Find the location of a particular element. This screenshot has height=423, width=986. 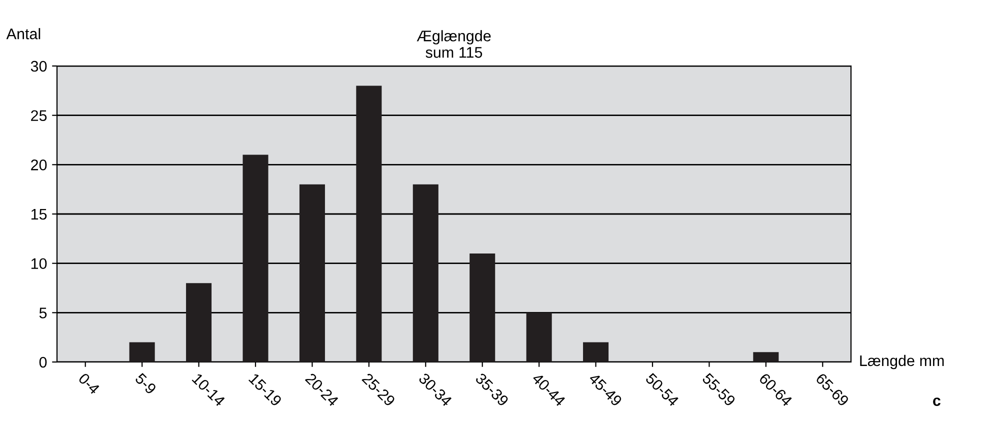

y-tick-label: 5 is located at coordinates (43, 313).